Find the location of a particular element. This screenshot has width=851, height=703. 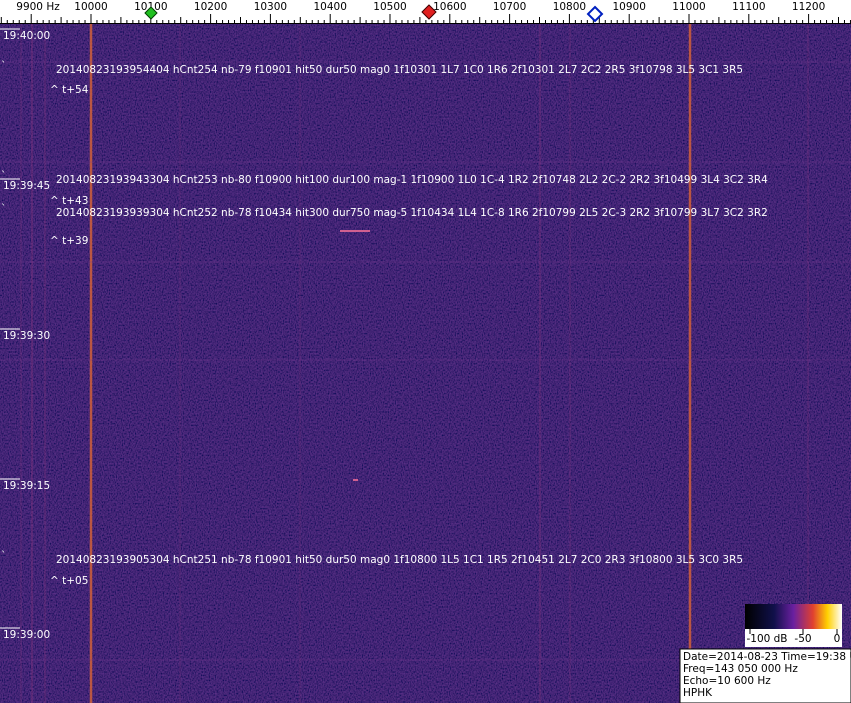

ruler-label: 10700 is located at coordinates (509, 7).